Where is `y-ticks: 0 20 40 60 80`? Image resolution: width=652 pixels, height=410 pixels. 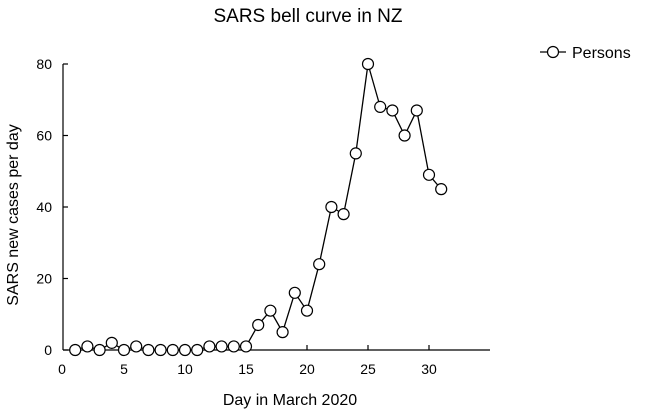 y-ticks: 0 20 40 60 80 is located at coordinates (52, 207).